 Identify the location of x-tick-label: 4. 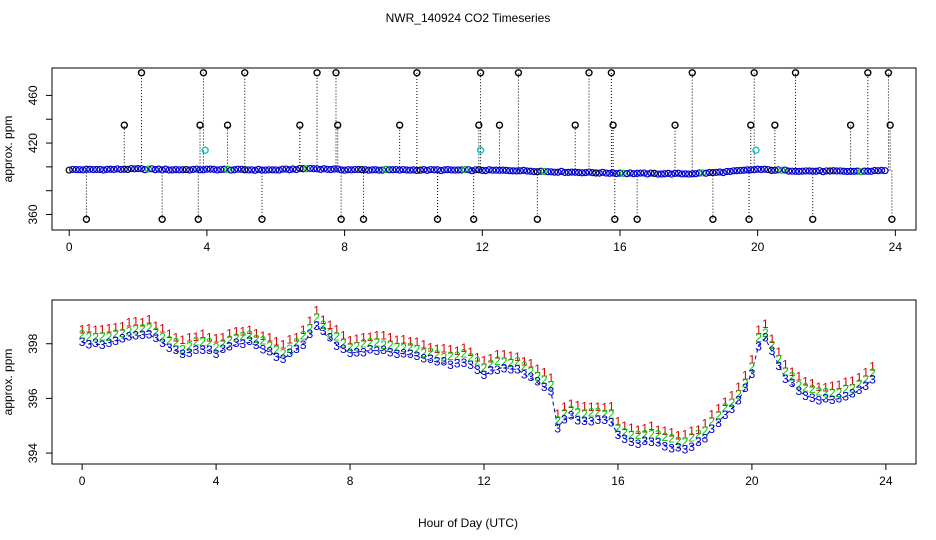
(216, 481).